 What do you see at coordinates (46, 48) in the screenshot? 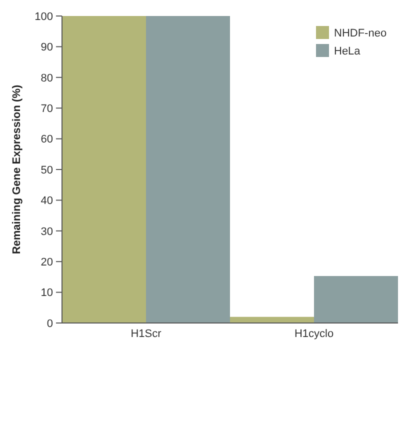
I see `y-tick-label: 90` at bounding box center [46, 48].